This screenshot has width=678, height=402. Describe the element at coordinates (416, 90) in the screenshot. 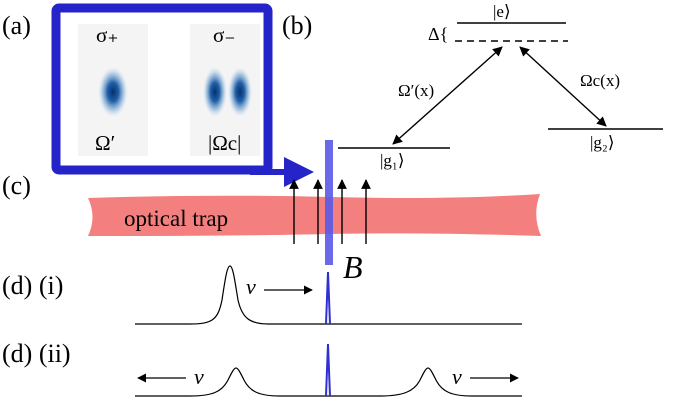

I see `probe-coupling-label: Ω′(x)` at that location.